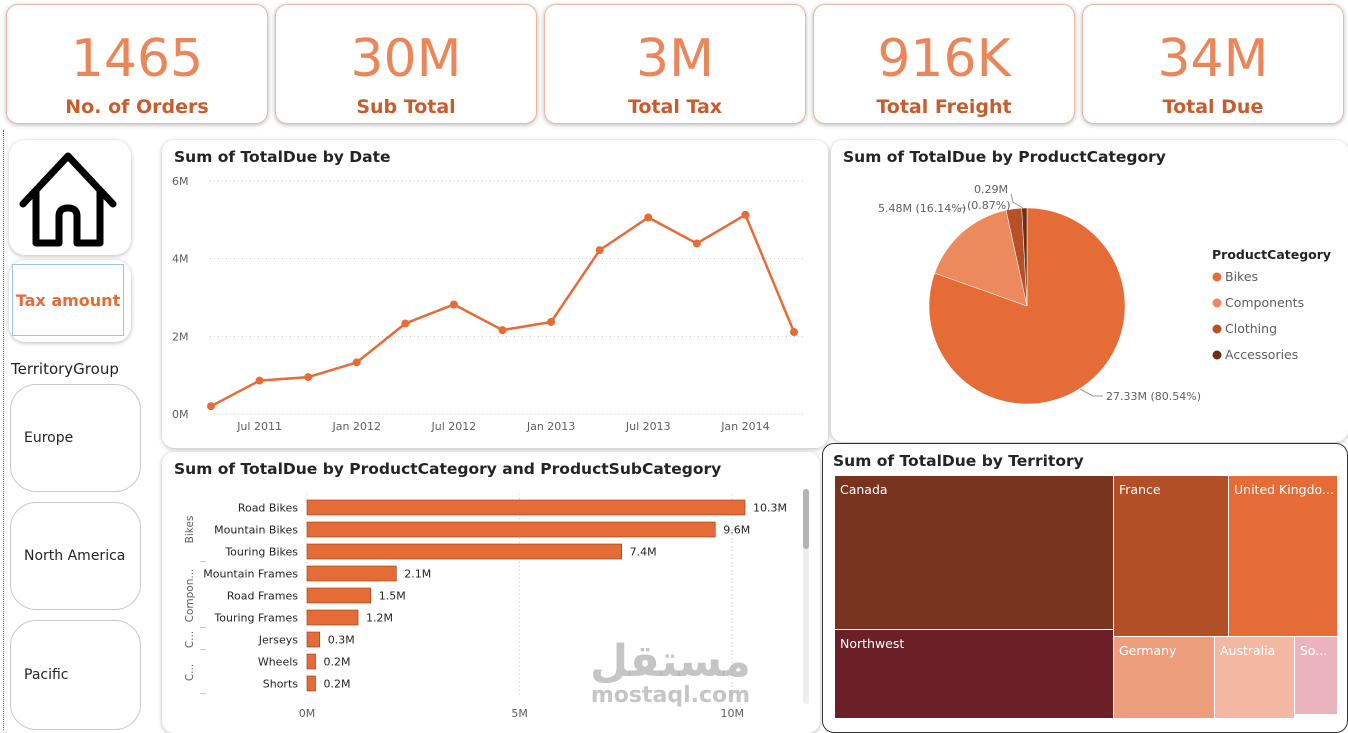 The height and width of the screenshot is (733, 1348). What do you see at coordinates (1004, 157) in the screenshot?
I see `chart-title: Sum of TotalDue by ProductCategory` at bounding box center [1004, 157].